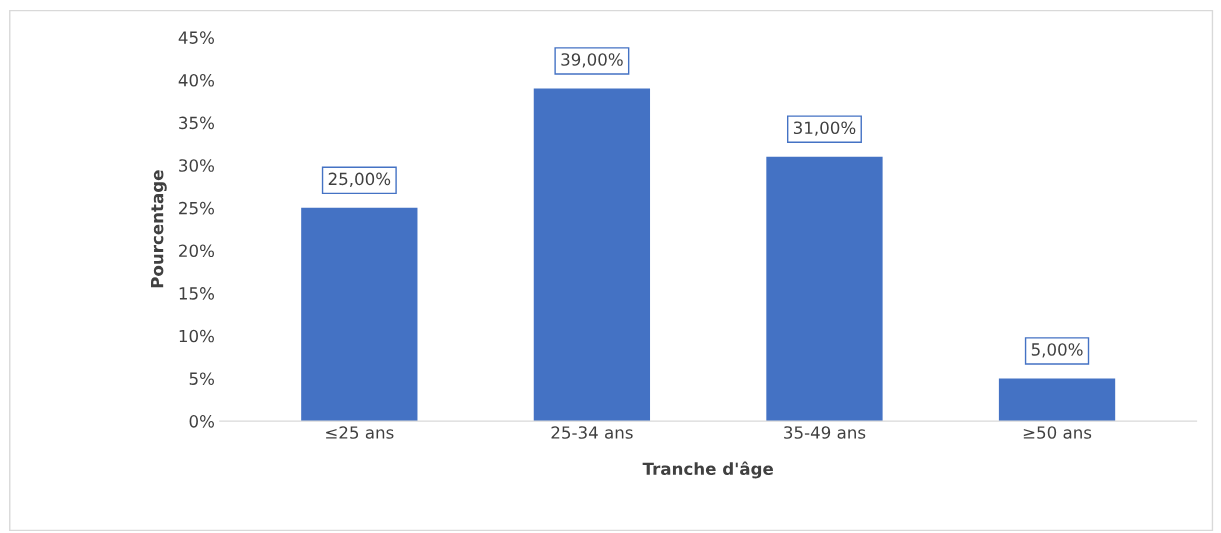  What do you see at coordinates (825, 432) in the screenshot?
I see `x-tick-label: 35-49 ans` at bounding box center [825, 432].